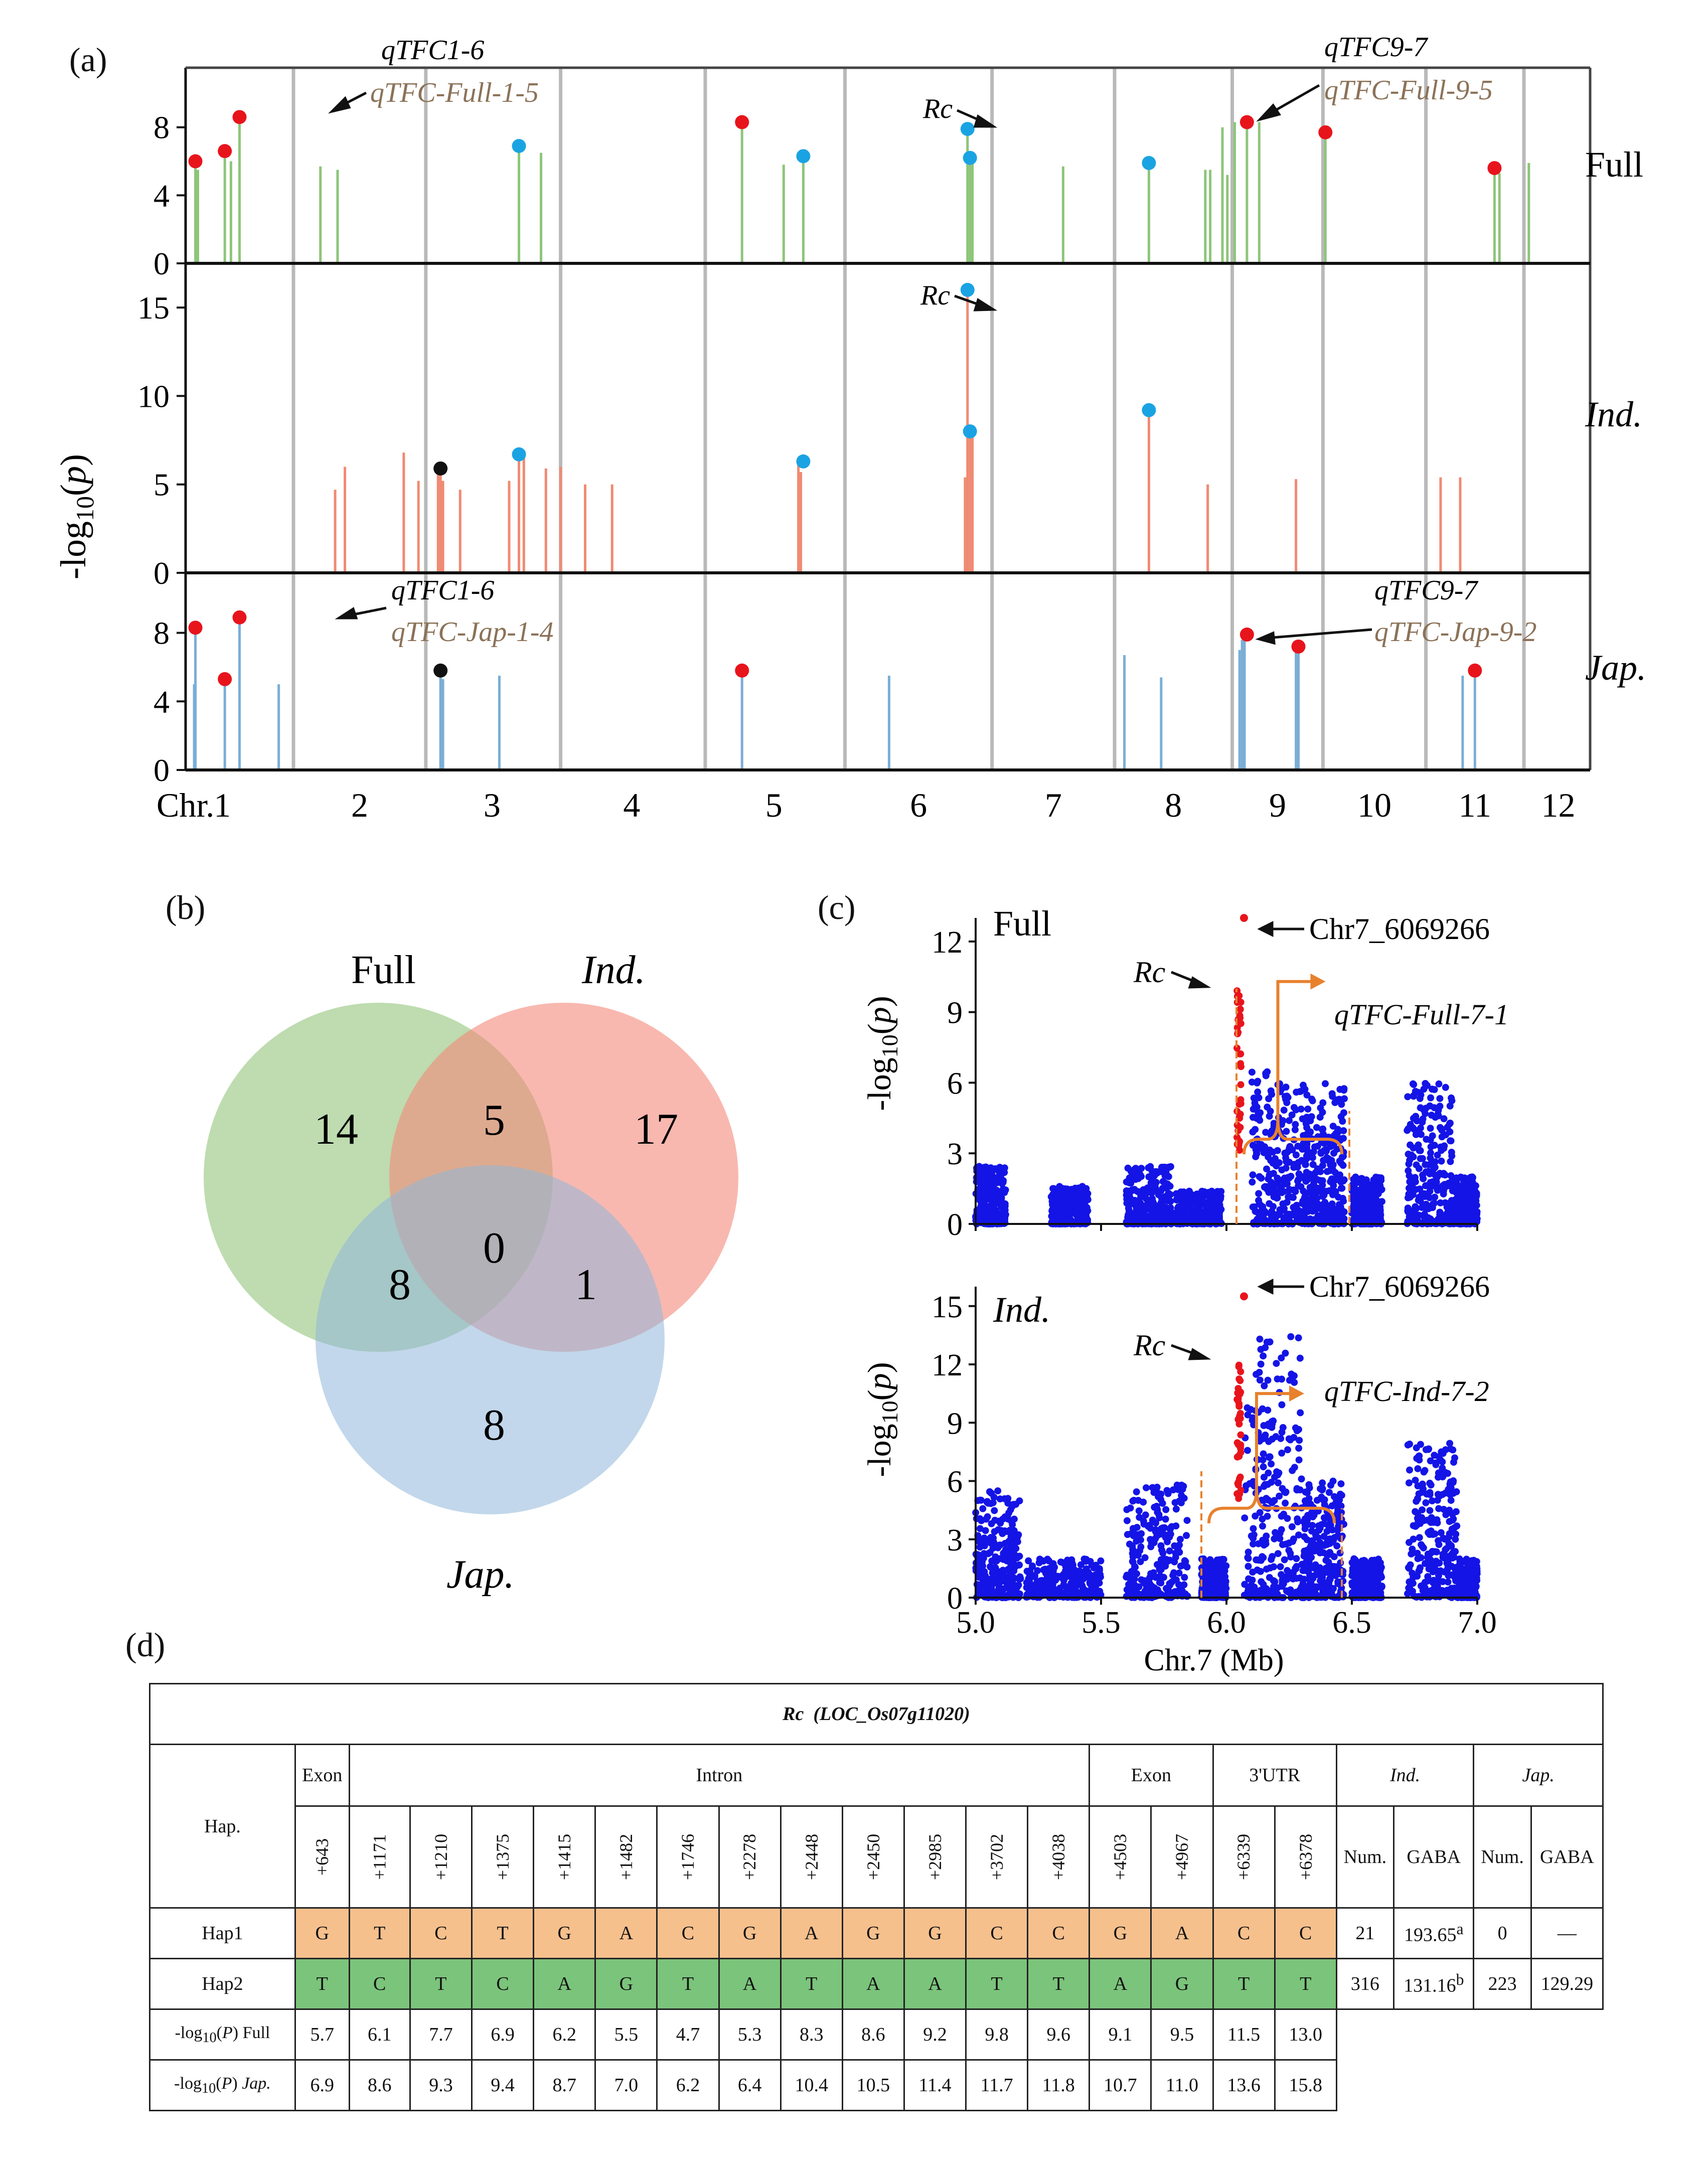 The height and width of the screenshot is (2178, 1708). What do you see at coordinates (631, 805) in the screenshot?
I see `chr-label-4: 4` at bounding box center [631, 805].